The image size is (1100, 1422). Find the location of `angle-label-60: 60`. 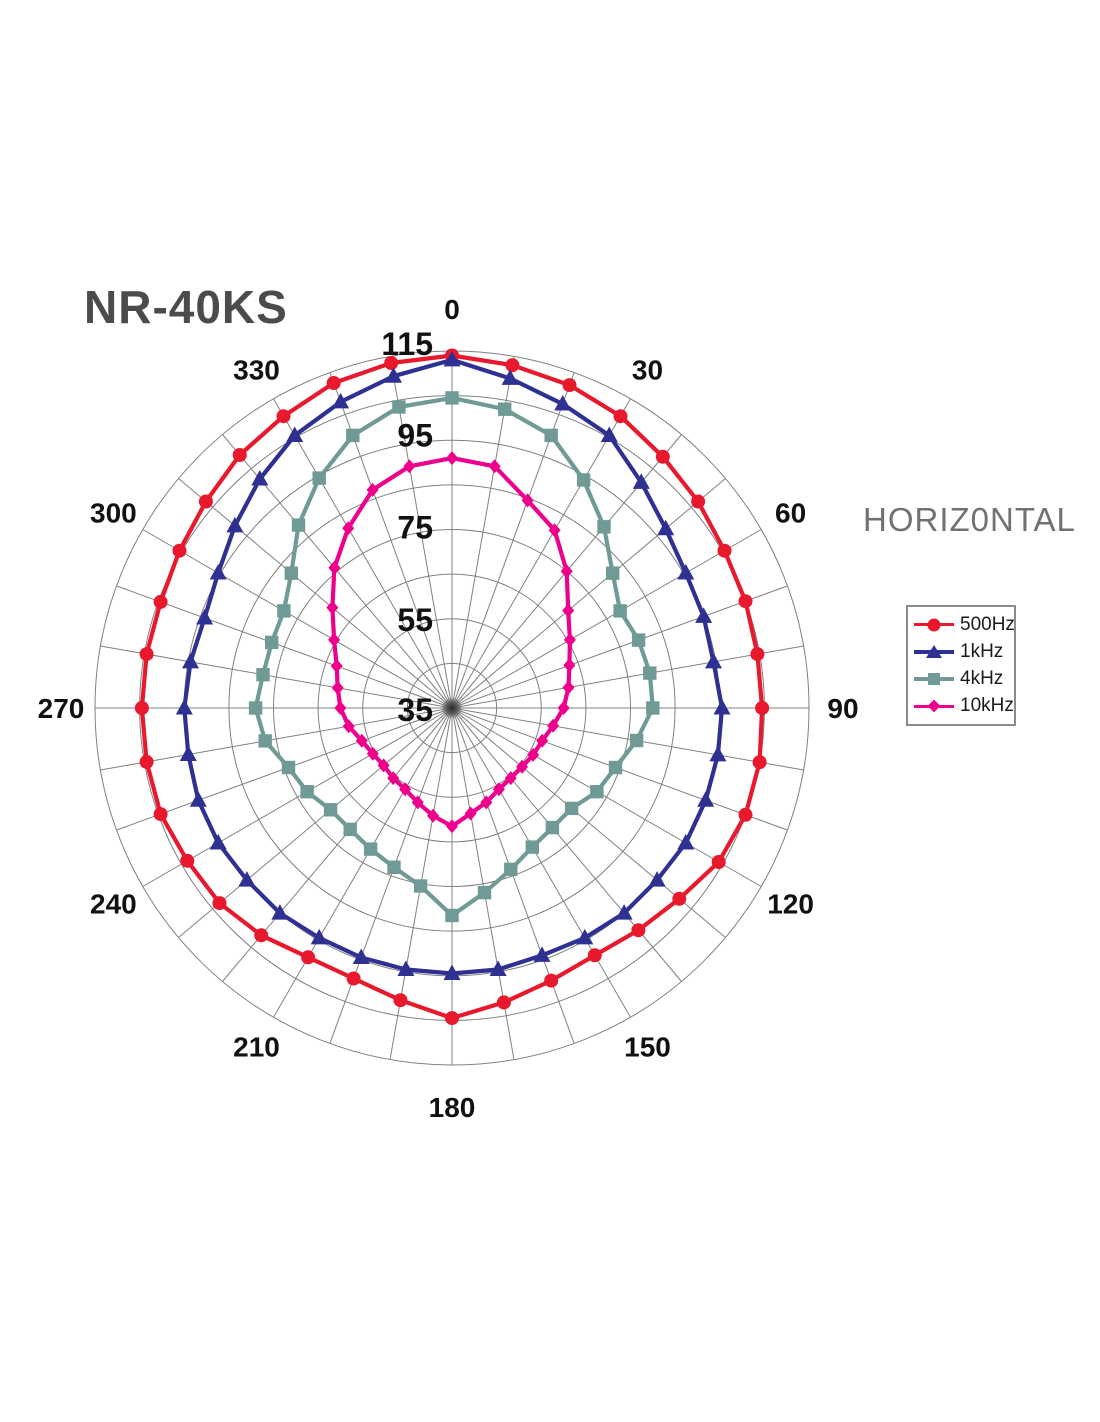

angle-label-60: 60 is located at coordinates (790, 513).